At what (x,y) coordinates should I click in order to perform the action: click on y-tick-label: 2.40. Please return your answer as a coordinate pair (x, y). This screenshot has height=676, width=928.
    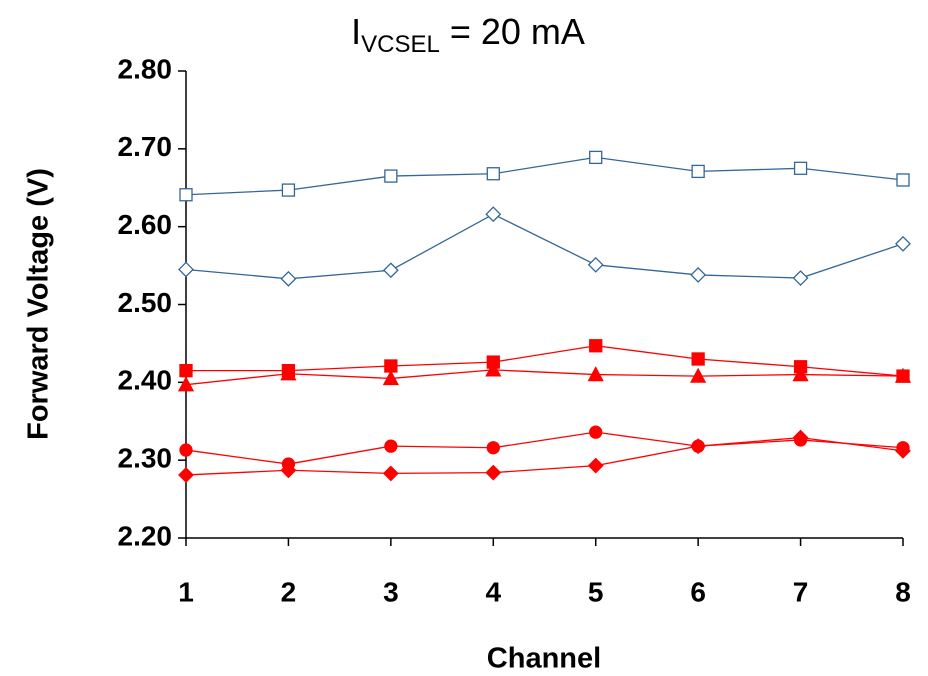
    Looking at the image, I should click on (145, 380).